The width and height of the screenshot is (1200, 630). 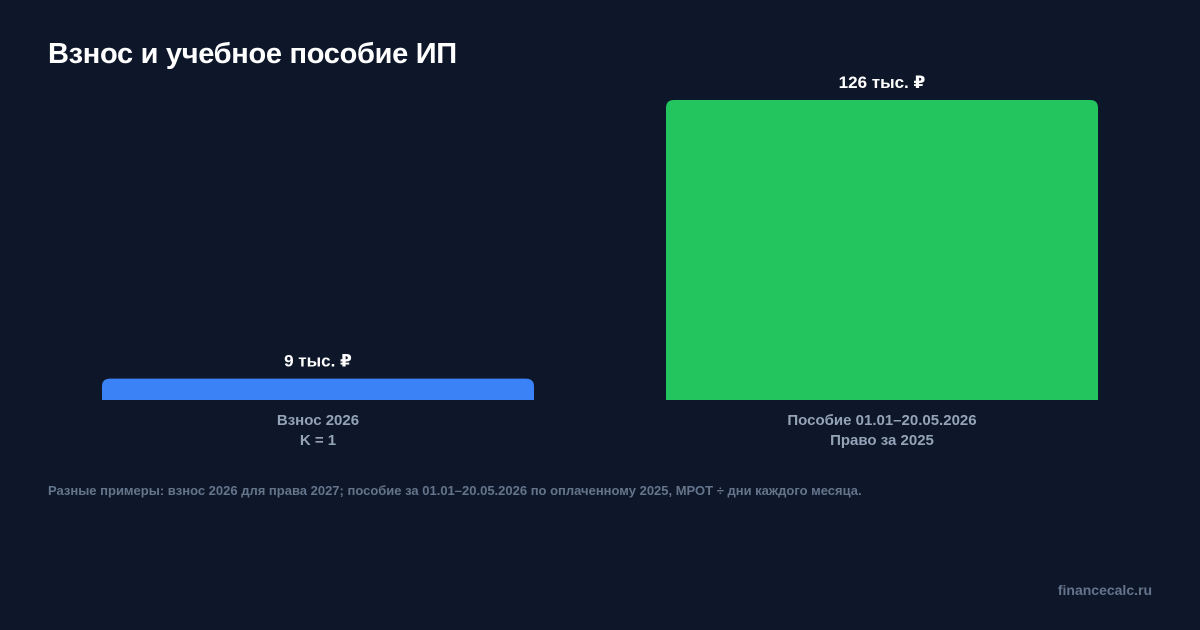 What do you see at coordinates (252, 54) in the screenshot?
I see `chart-title: Взнос и учебное пособие ИП` at bounding box center [252, 54].